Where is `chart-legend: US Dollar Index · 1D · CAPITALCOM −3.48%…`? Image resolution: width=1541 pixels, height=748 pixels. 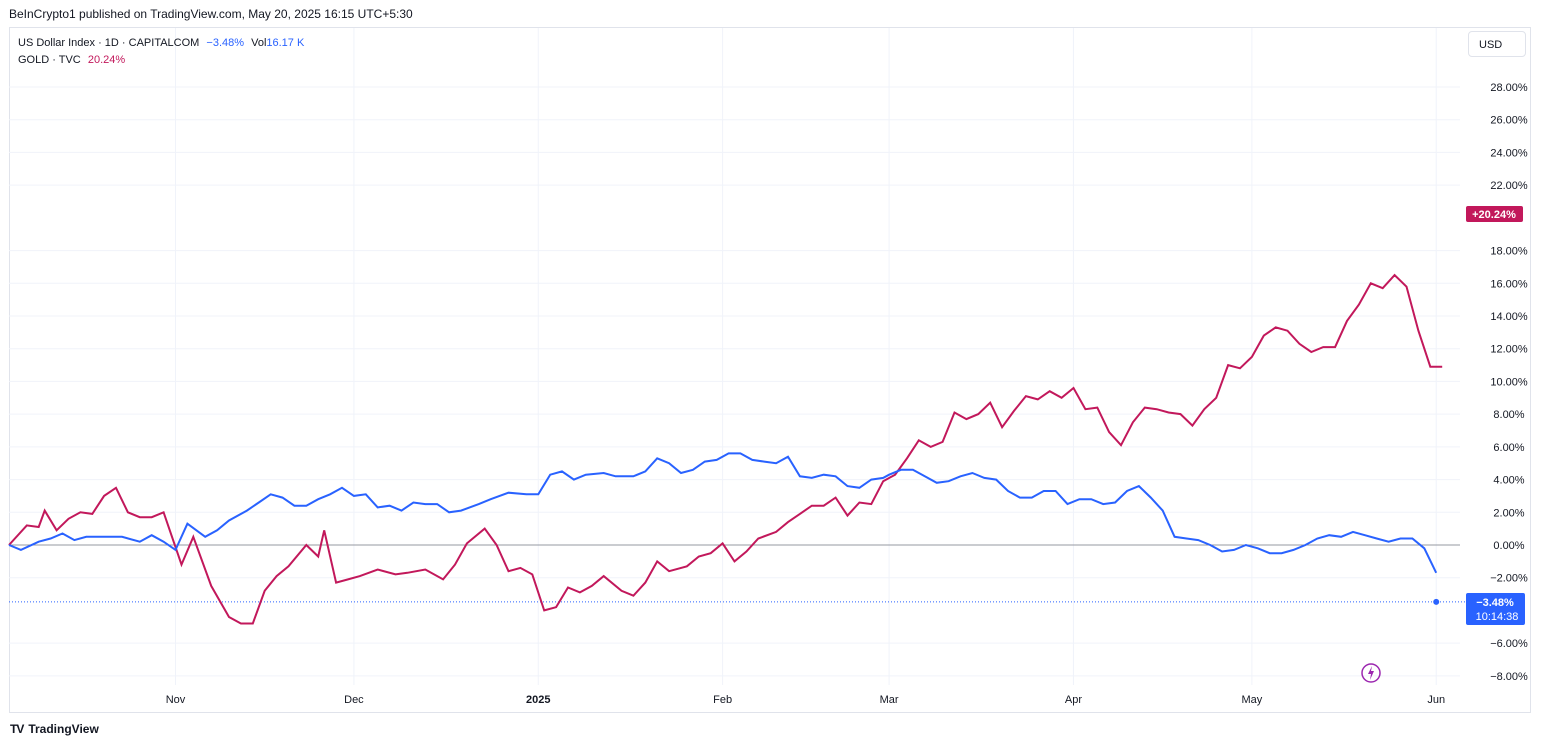
chart-legend: US Dollar Index · 1D · CAPITALCOM −3.48%… is located at coordinates (163, 52).